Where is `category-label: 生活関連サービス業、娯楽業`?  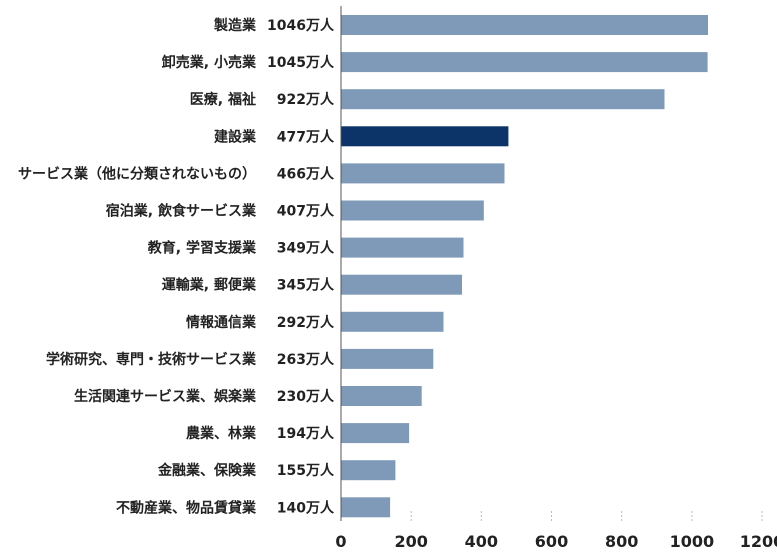
category-label: 生活関連サービス業、娯楽業 is located at coordinates (165, 396).